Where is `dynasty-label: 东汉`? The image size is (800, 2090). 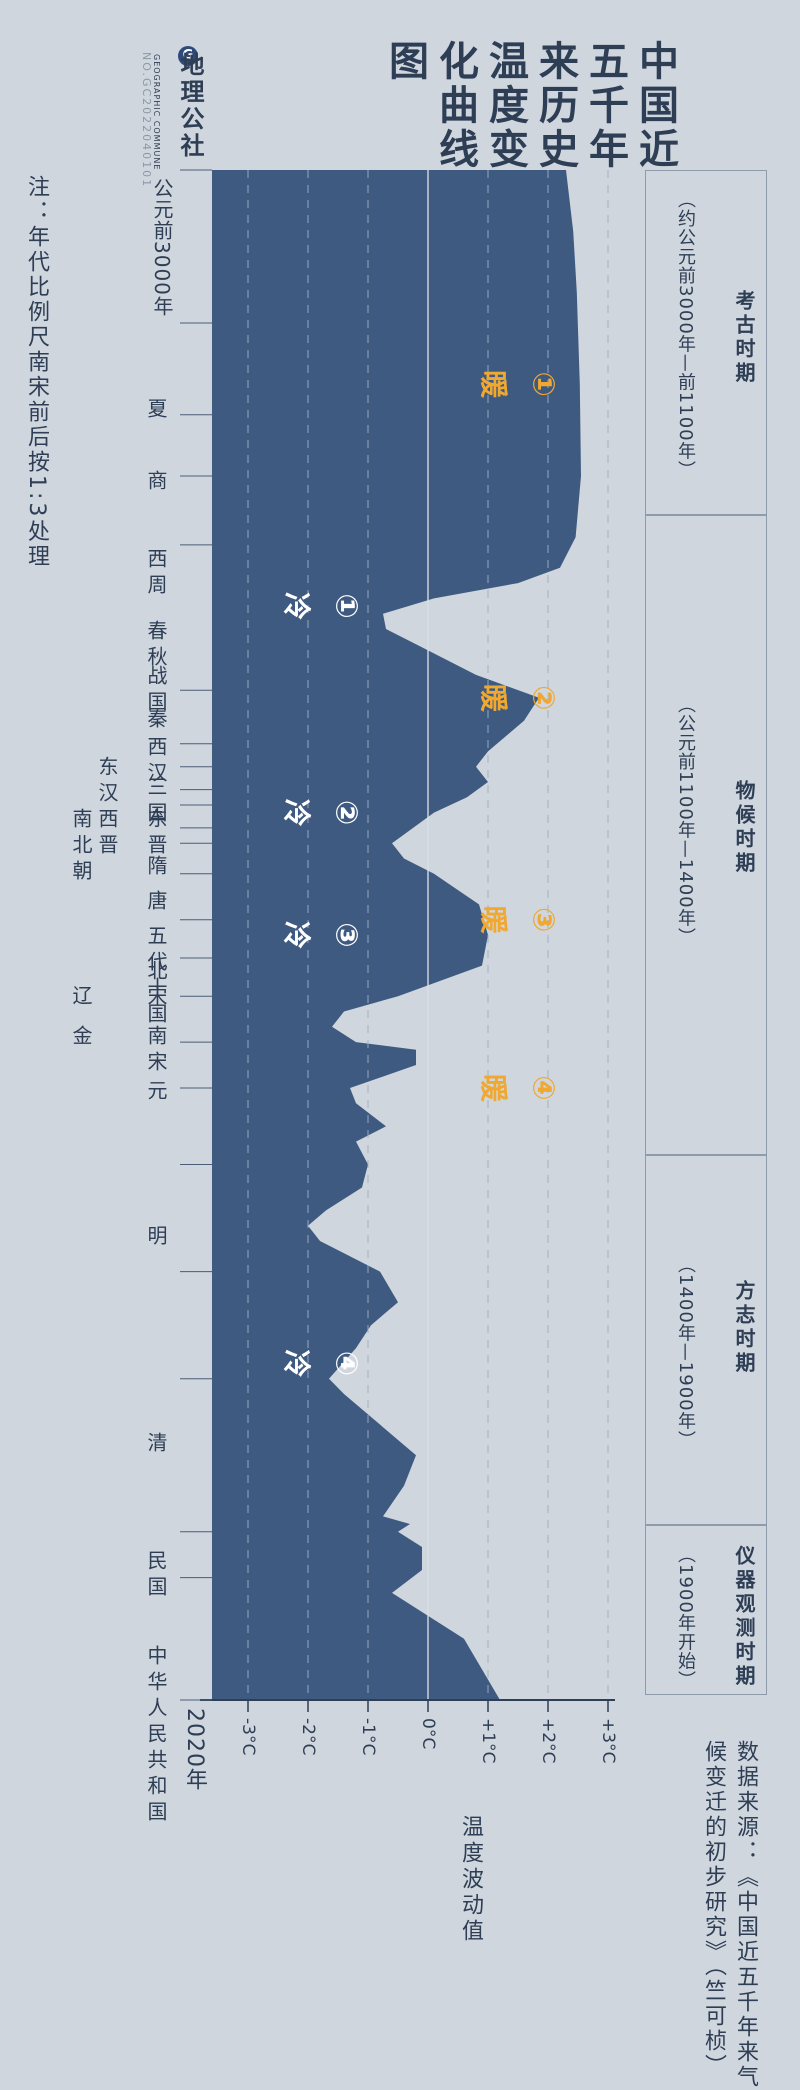 dynasty-label: 东汉 is located at coordinates (107, 782).